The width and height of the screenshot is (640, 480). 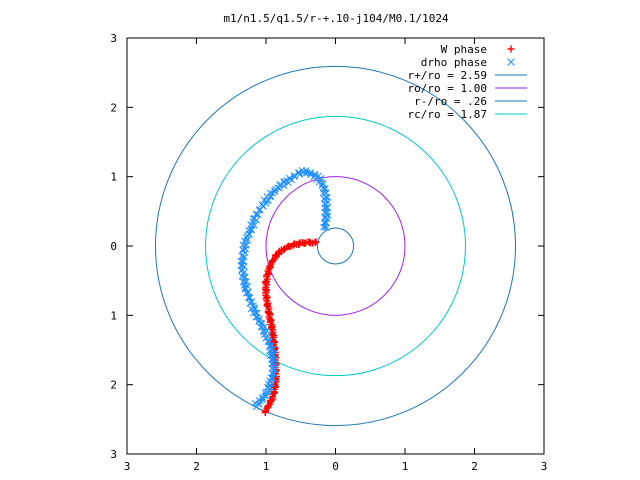 What do you see at coordinates (447, 114) in the screenshot?
I see `legend-label-5: rc/ro = 1.87` at bounding box center [447, 114].